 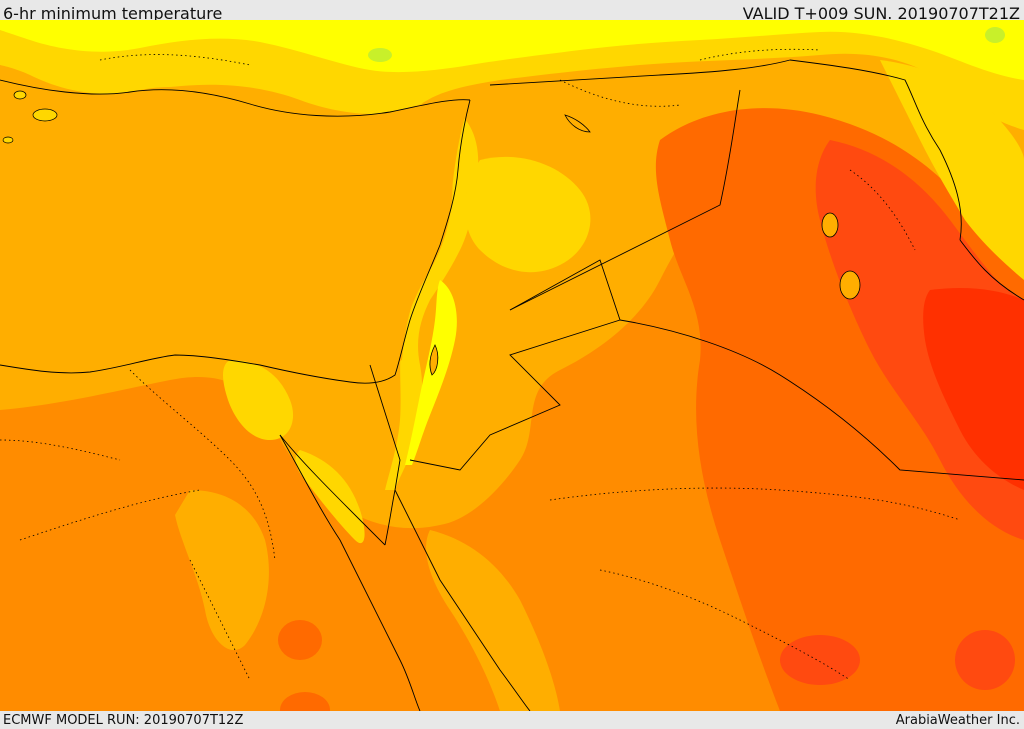 I want to click on zone-yellow-sinai, so click(x=330, y=497).